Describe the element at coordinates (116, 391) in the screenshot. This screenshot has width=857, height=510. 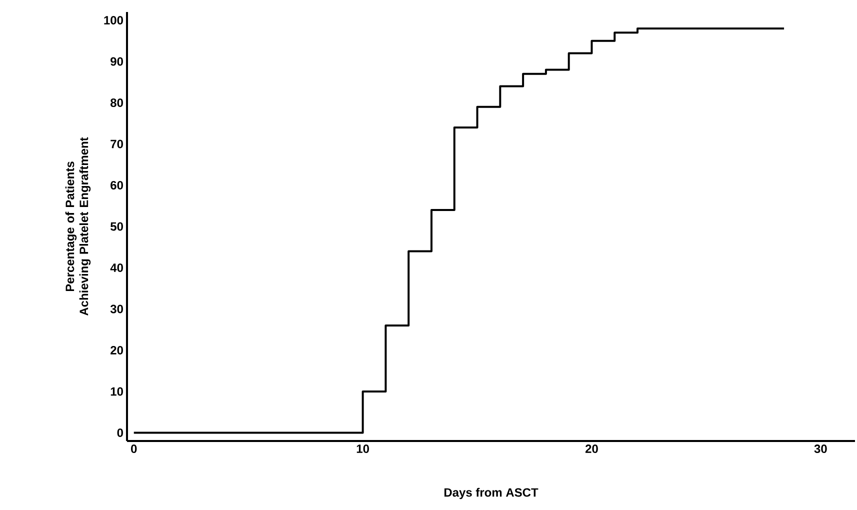
I see `y-tick-label: 10` at that location.